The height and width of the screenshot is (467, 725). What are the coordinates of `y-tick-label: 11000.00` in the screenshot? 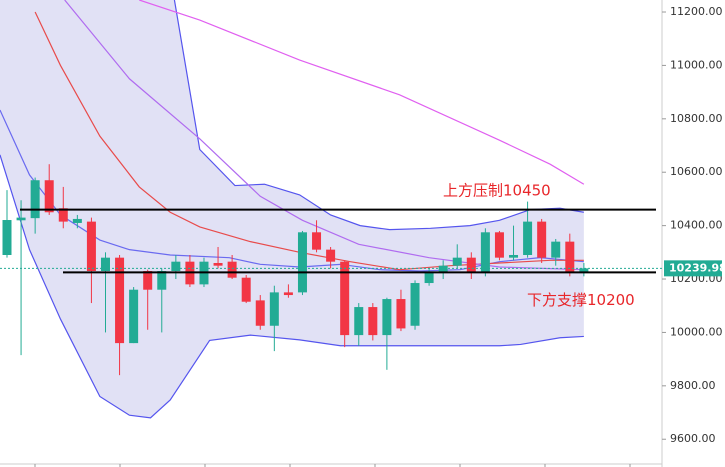 It's located at (696, 64).